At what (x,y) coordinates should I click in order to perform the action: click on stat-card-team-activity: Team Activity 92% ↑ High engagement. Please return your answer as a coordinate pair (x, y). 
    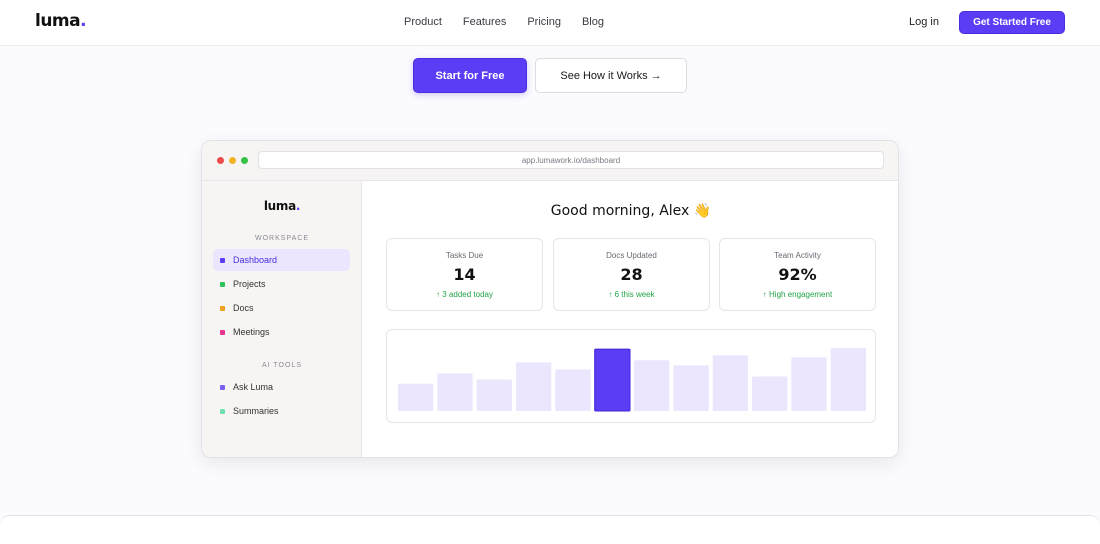
    Looking at the image, I should click on (797, 274).